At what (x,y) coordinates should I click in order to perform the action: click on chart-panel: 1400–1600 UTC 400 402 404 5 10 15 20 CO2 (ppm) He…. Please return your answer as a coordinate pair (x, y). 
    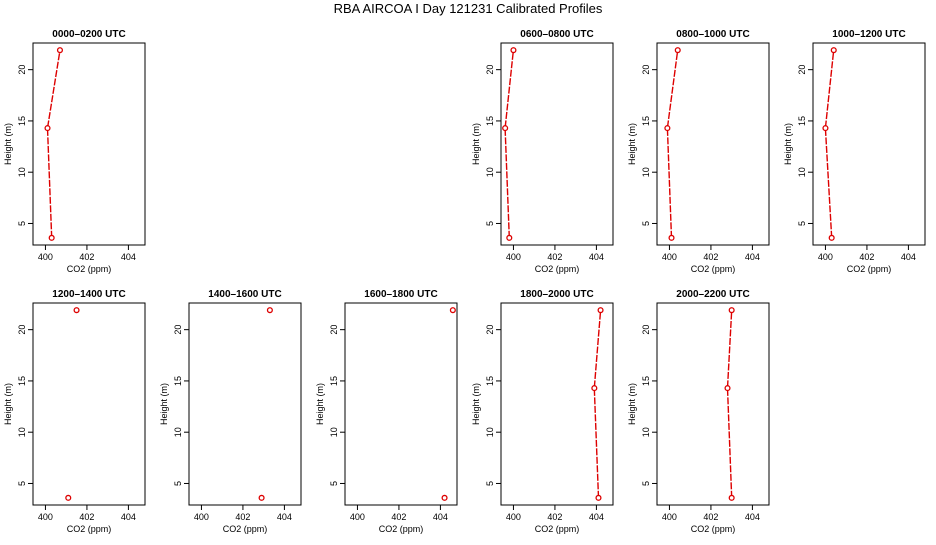
    Looking at the image, I should click on (230, 411).